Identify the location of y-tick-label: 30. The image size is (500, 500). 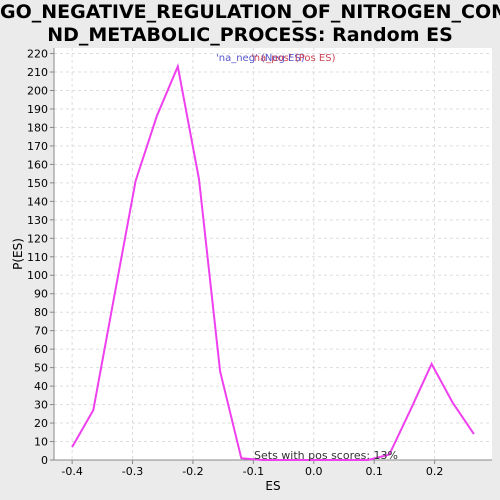
(41, 405).